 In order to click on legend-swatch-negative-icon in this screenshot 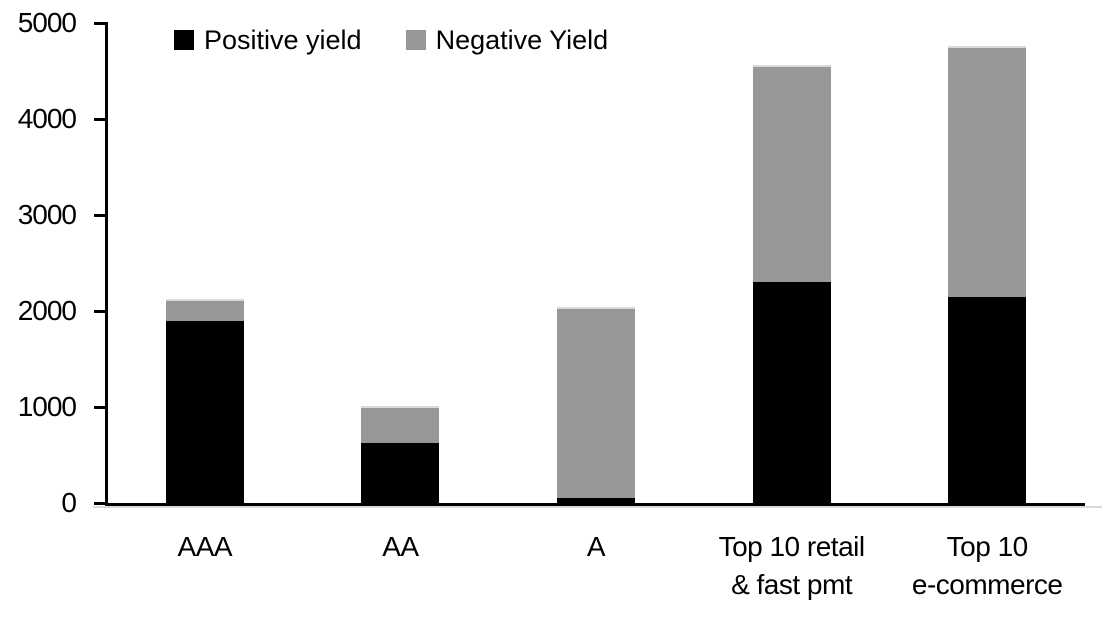, I will do `click(415, 40)`.